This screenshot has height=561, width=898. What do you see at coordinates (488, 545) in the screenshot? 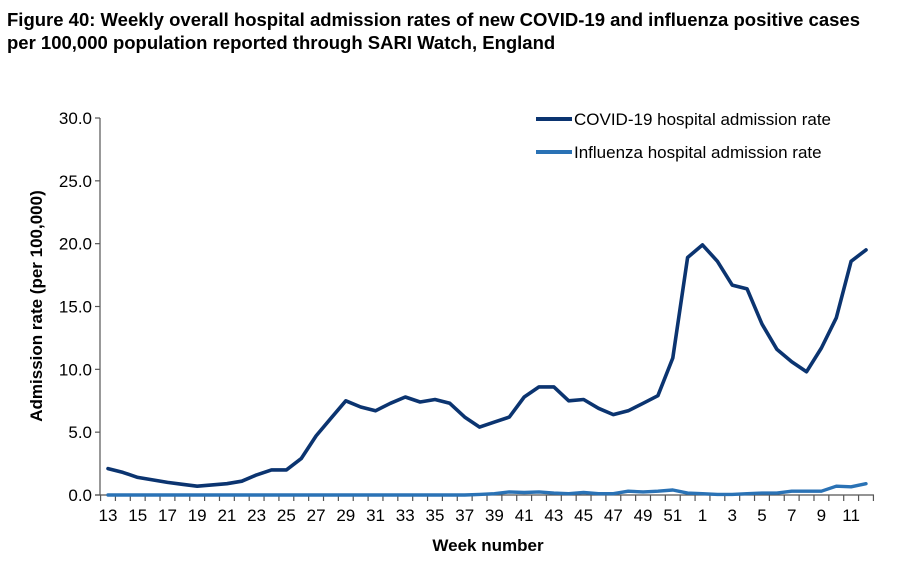
I see `x-axis-title: Week number` at bounding box center [488, 545].